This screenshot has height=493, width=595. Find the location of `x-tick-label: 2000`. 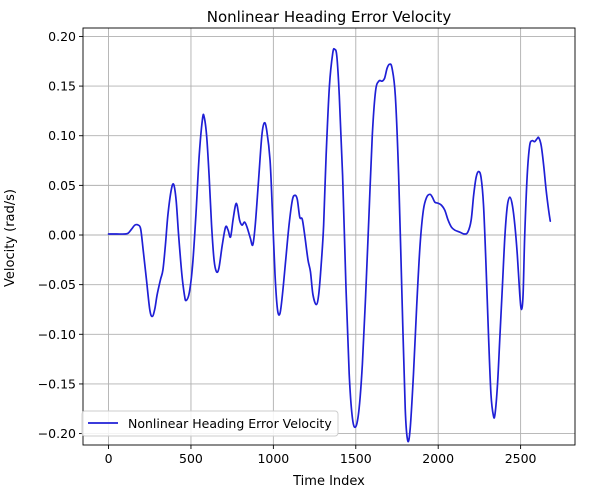

x-tick-label: 2000 is located at coordinates (438, 458).